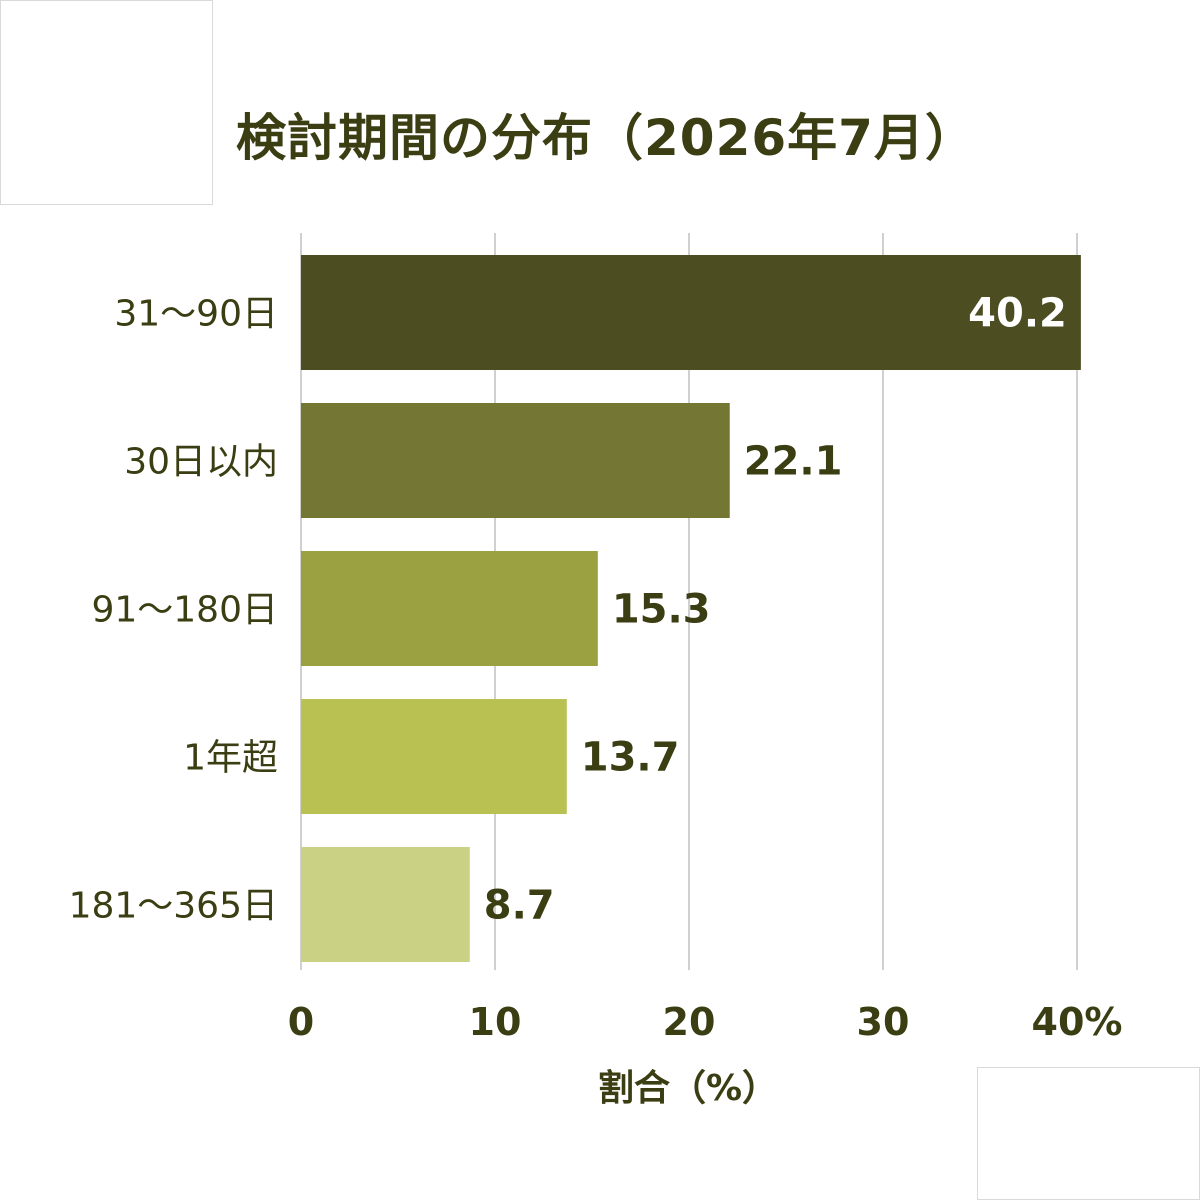  Describe the element at coordinates (688, 1088) in the screenshot. I see `x-axis-label: 割合（%）` at that location.